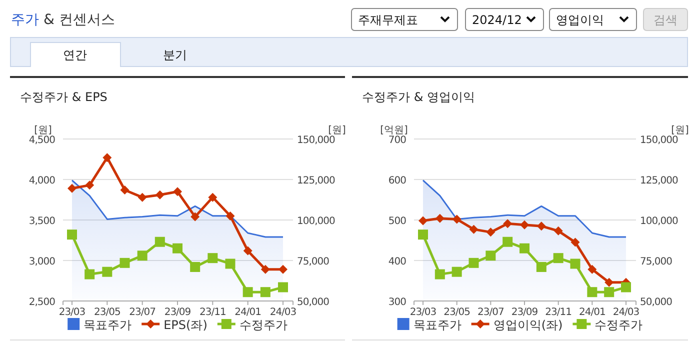 This screenshot has height=349, width=695. Describe the element at coordinates (175, 55) in the screenshot. I see `text: 분기` at that location.